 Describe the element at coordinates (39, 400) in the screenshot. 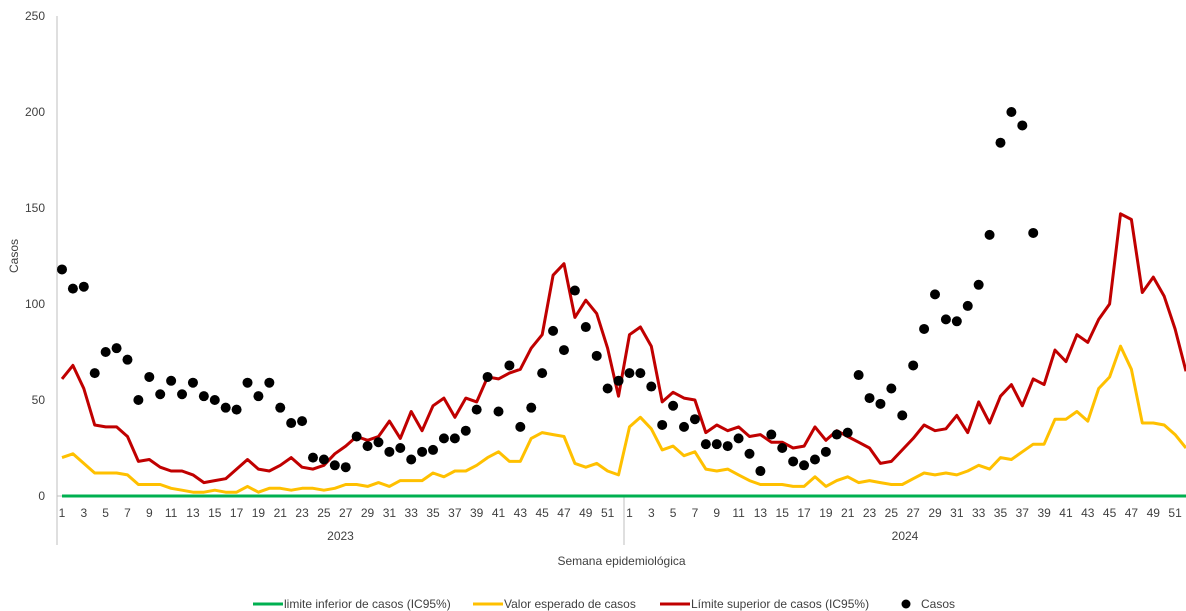

I see `y-tick-label: 50` at that location.